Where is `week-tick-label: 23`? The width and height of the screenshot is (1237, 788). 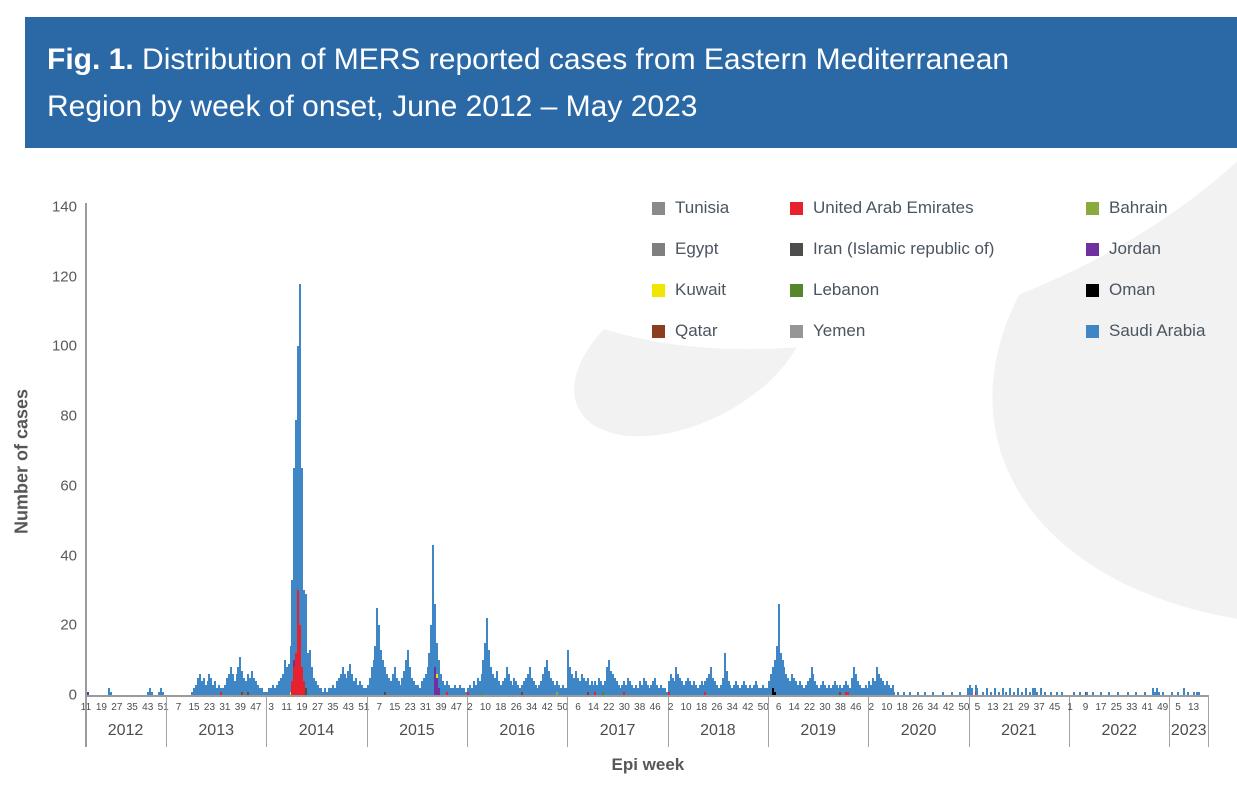
week-tick-label: 23 is located at coordinates (410, 707).